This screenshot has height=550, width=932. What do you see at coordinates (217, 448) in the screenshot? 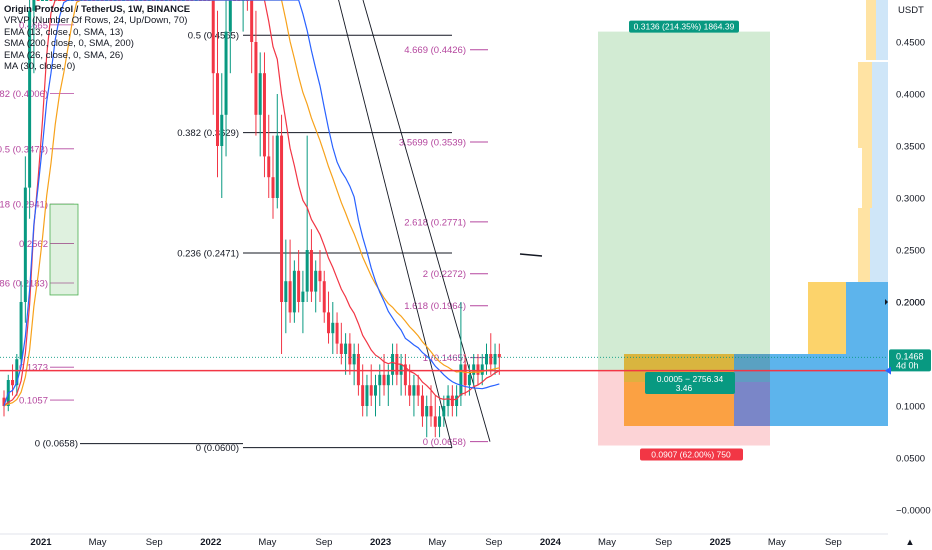
I see `fib-level-label: 0 (0.0600)` at bounding box center [217, 448].